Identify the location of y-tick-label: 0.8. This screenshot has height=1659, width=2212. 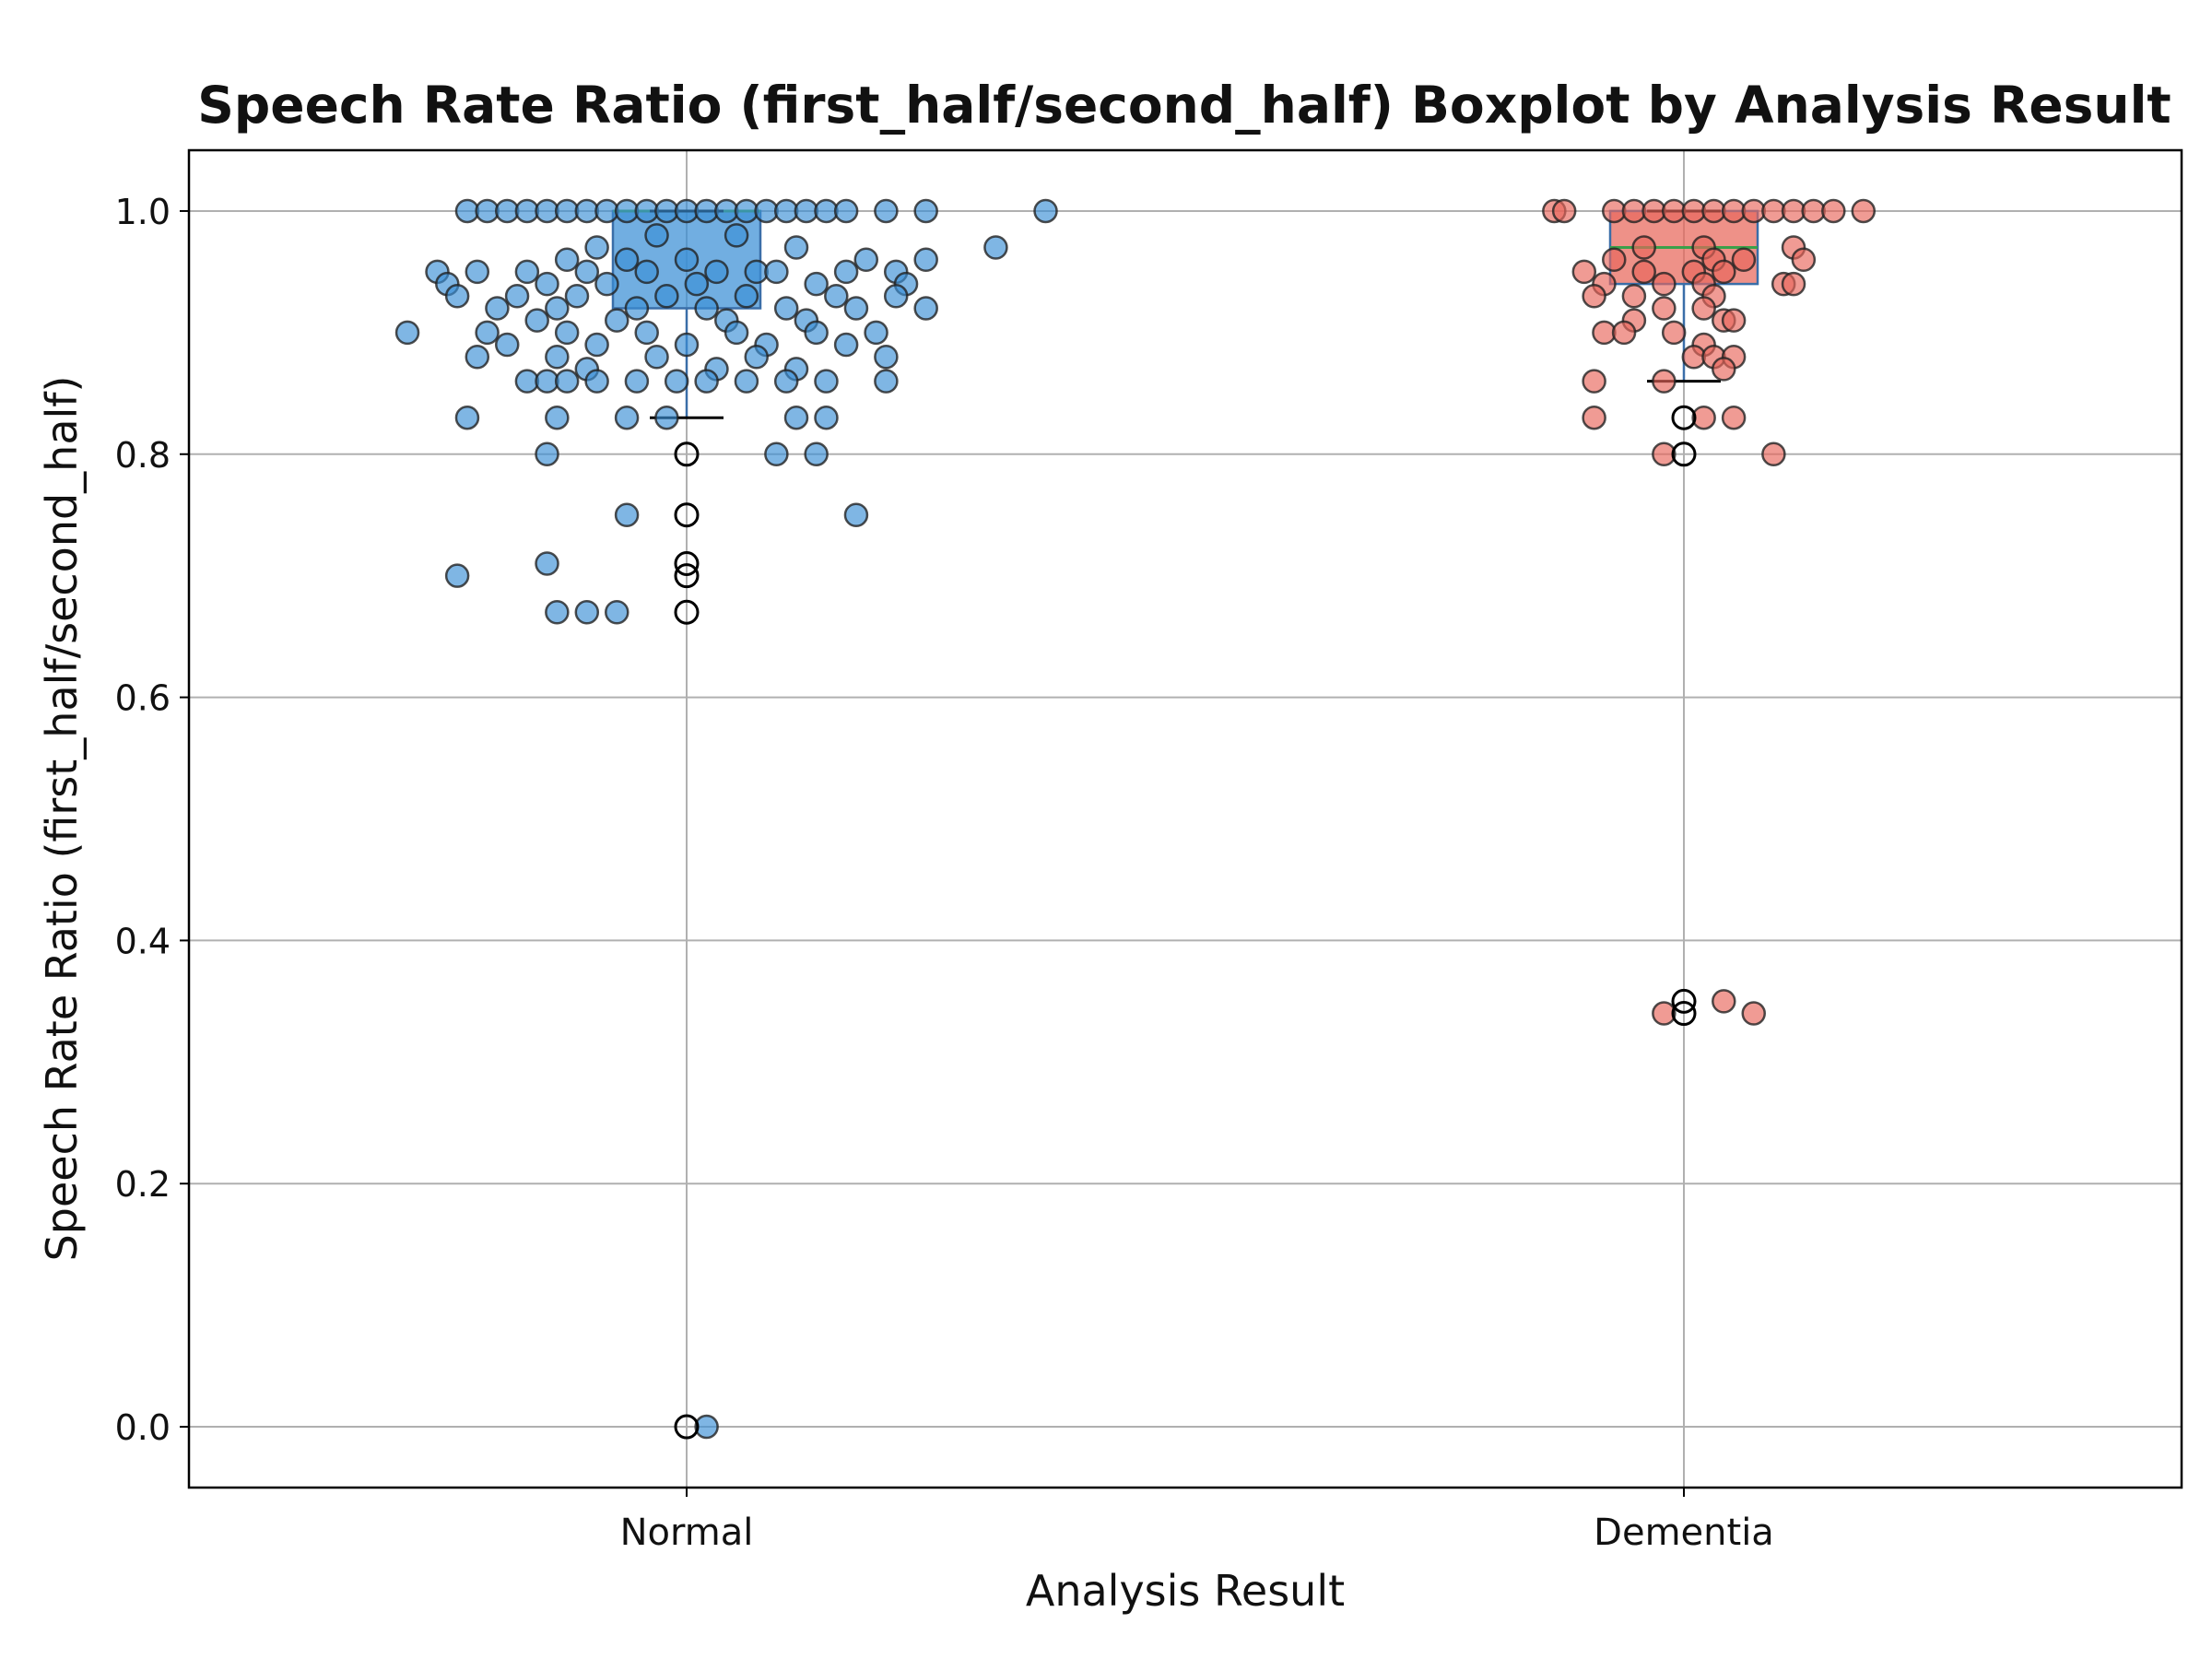
(143, 455).